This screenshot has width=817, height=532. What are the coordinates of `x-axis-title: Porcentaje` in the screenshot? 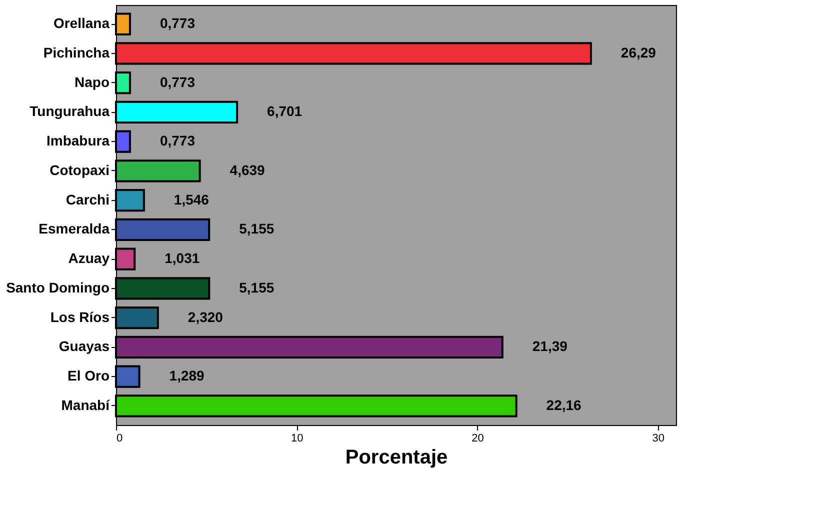 It's located at (396, 457).